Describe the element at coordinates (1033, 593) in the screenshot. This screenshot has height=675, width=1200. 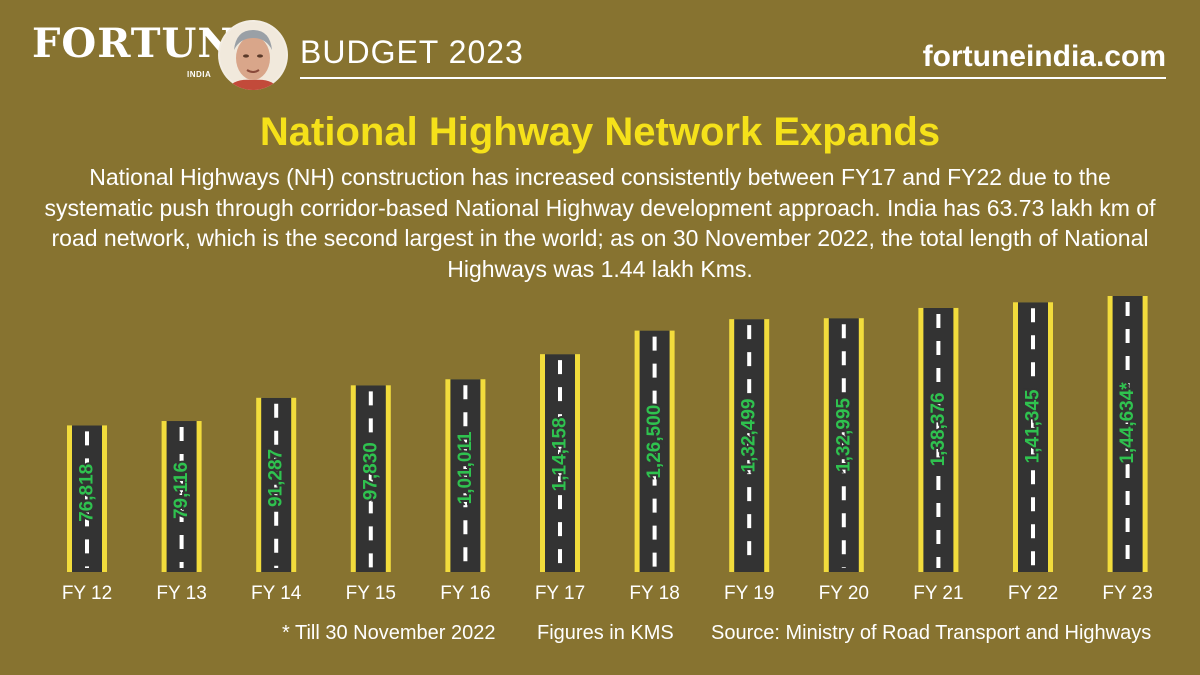
I see `x-tick-label: FY 22` at that location.